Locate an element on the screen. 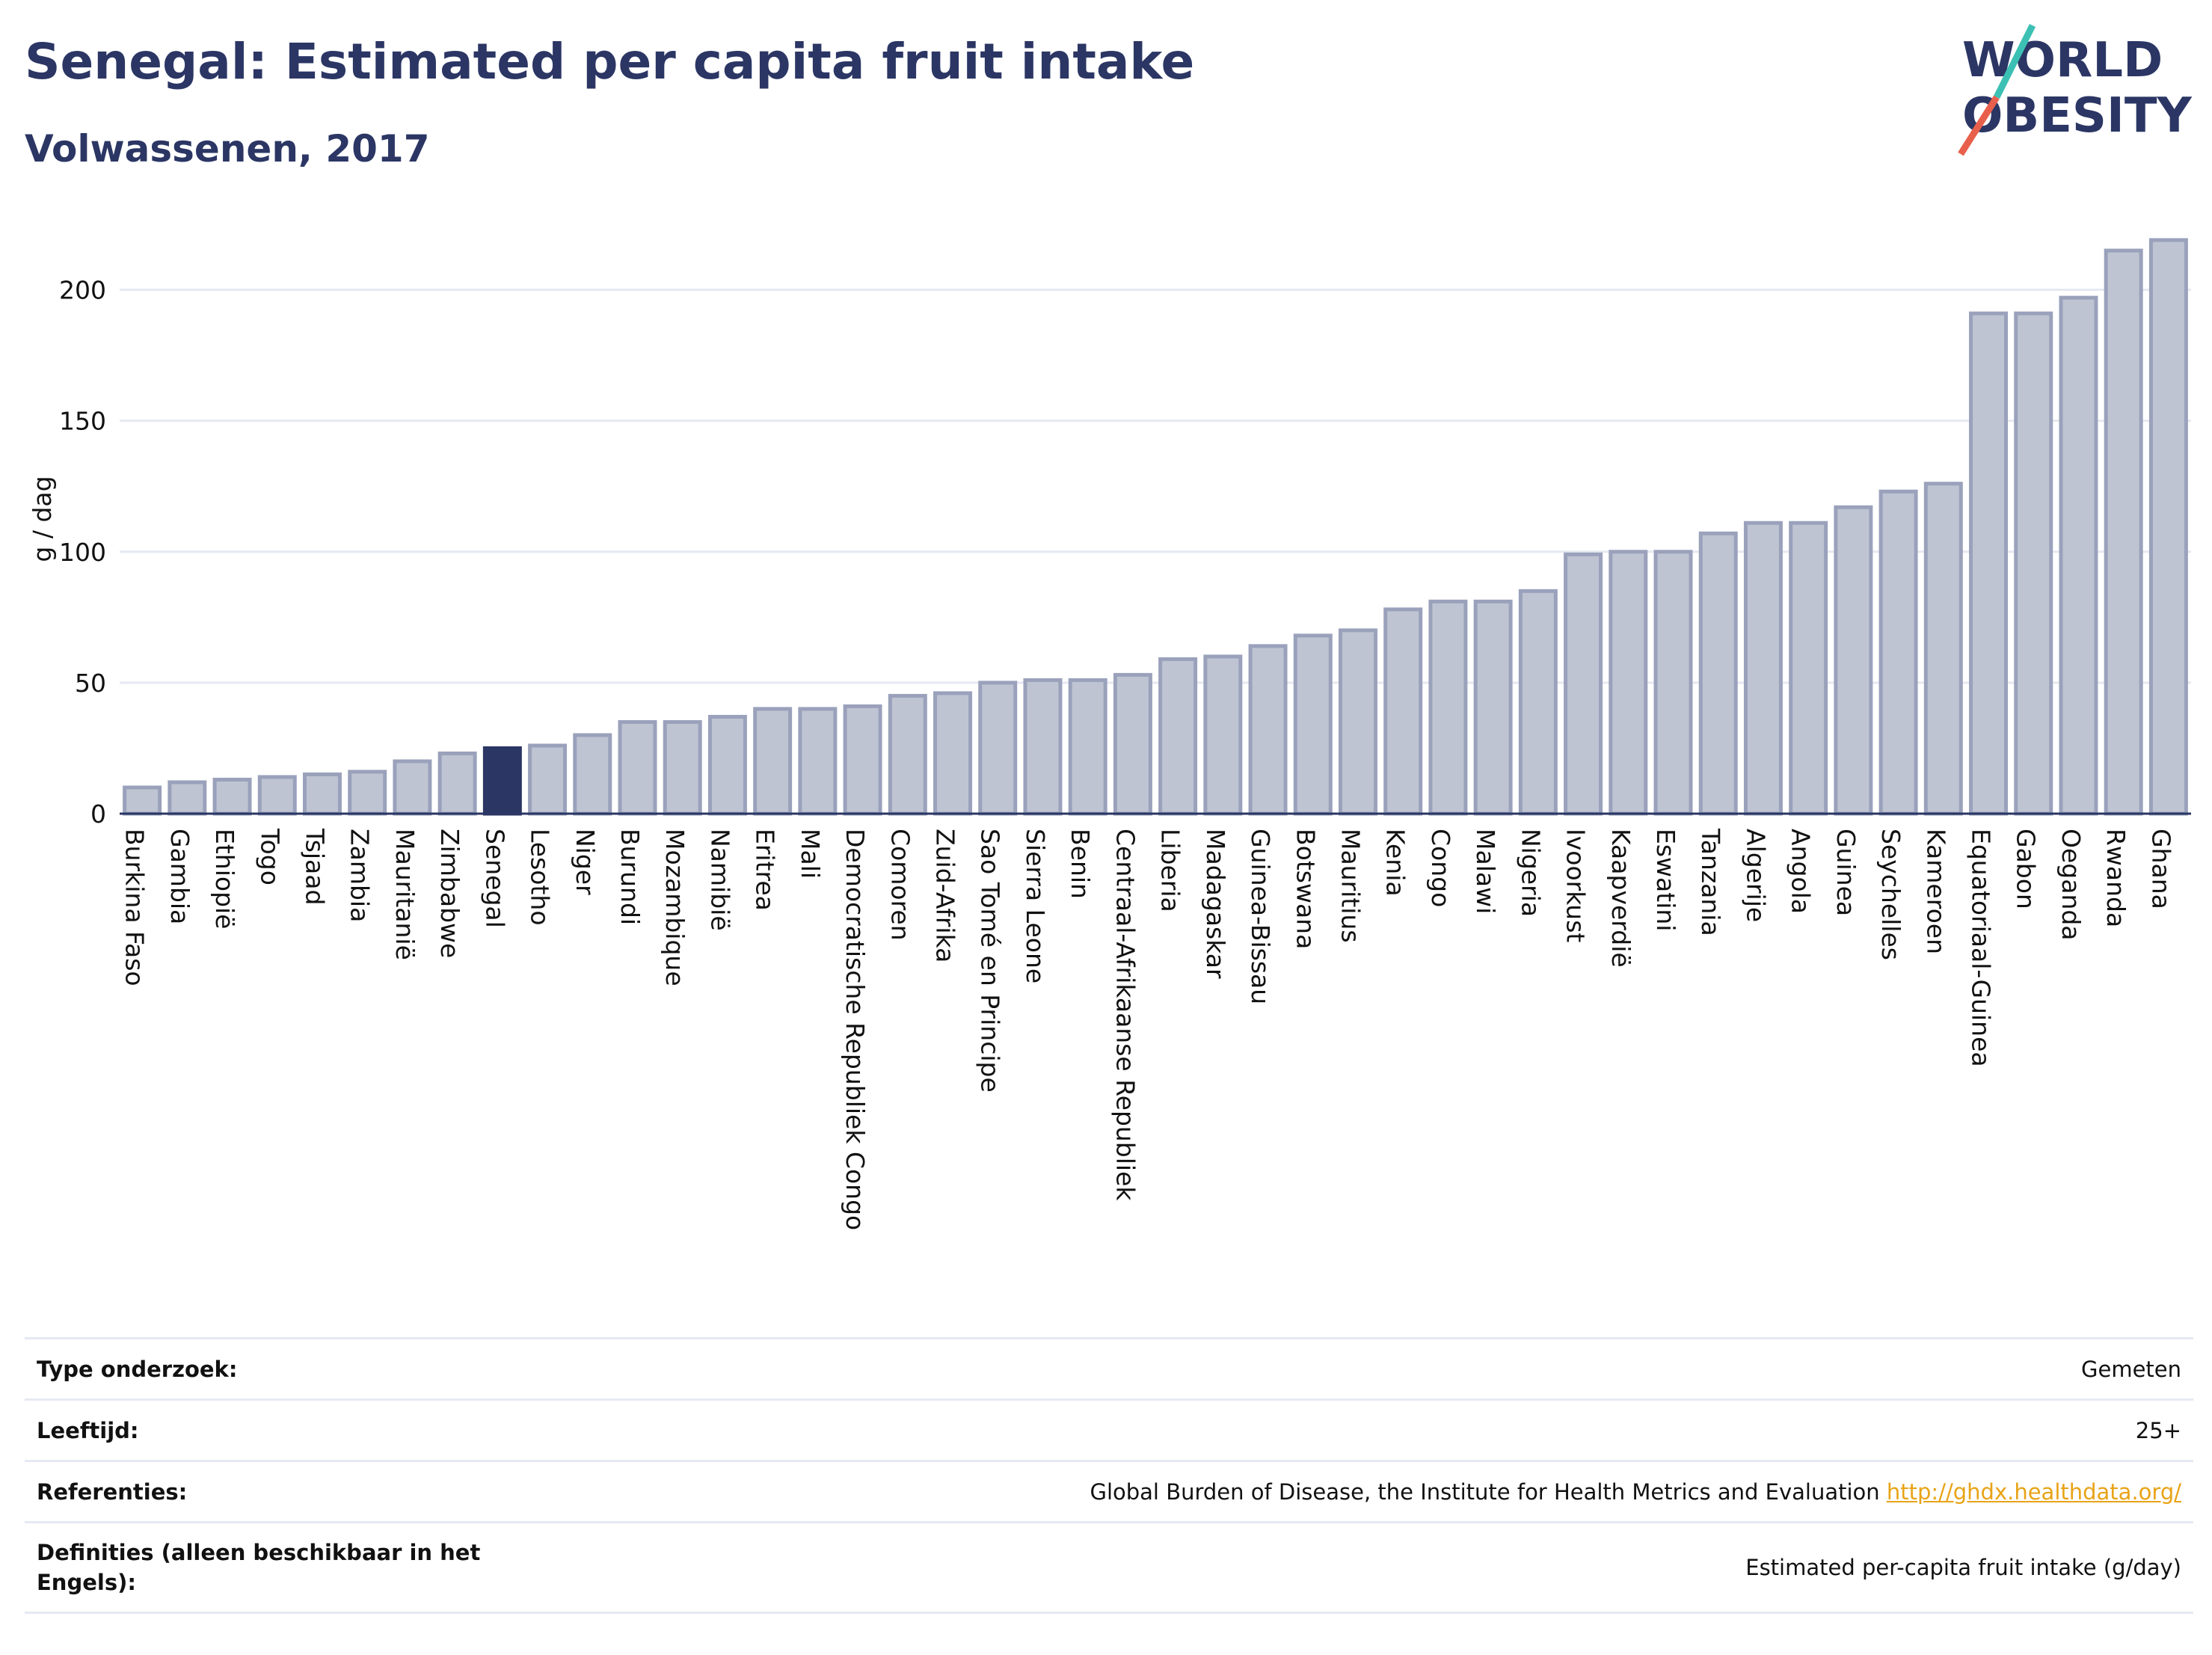 The width and height of the screenshot is (2212, 1655). info-value: 25+ is located at coordinates (2158, 1430).